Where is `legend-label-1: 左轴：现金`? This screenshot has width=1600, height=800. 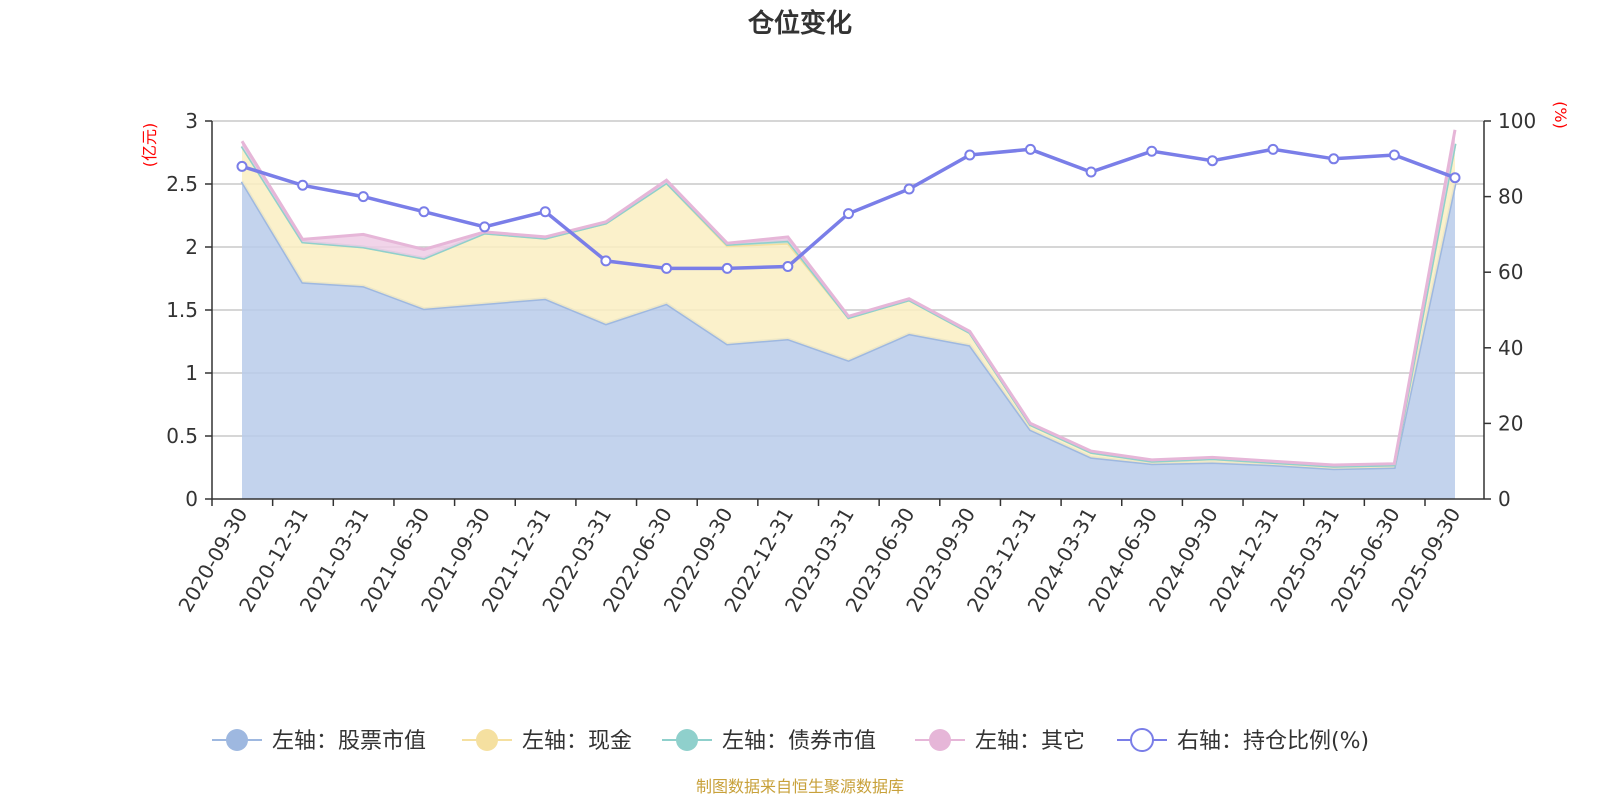 legend-label-1: 左轴：现金 is located at coordinates (577, 741).